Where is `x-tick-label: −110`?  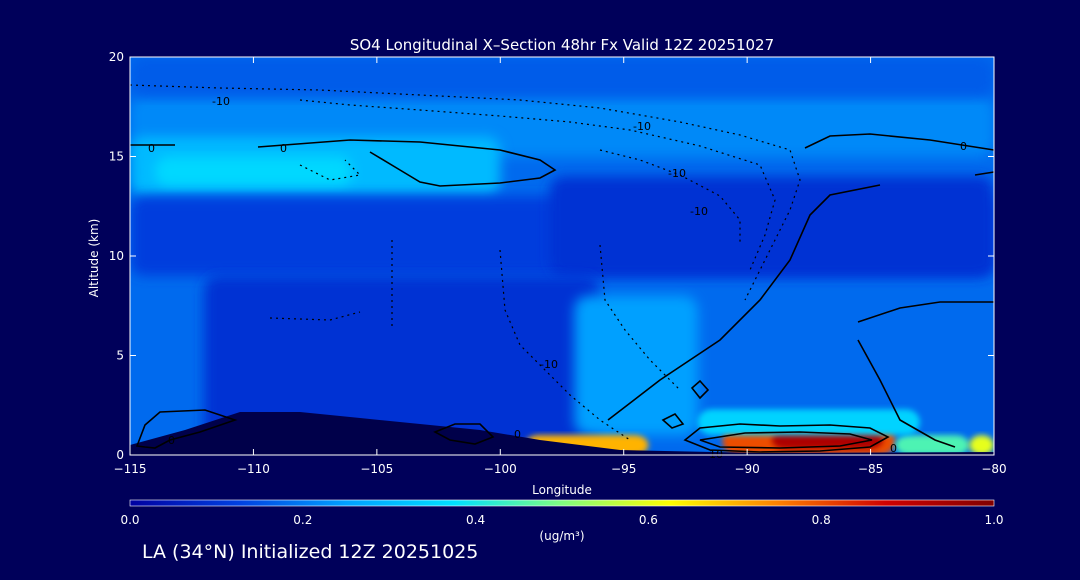 x-tick-label: −110 is located at coordinates (253, 469).